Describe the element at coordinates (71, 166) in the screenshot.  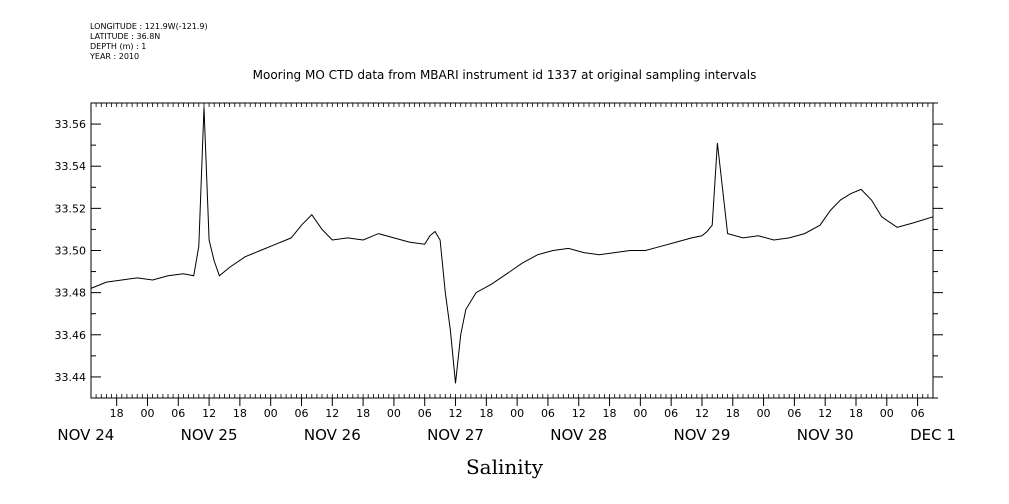
I see `y-tick-label: 33.54` at that location.